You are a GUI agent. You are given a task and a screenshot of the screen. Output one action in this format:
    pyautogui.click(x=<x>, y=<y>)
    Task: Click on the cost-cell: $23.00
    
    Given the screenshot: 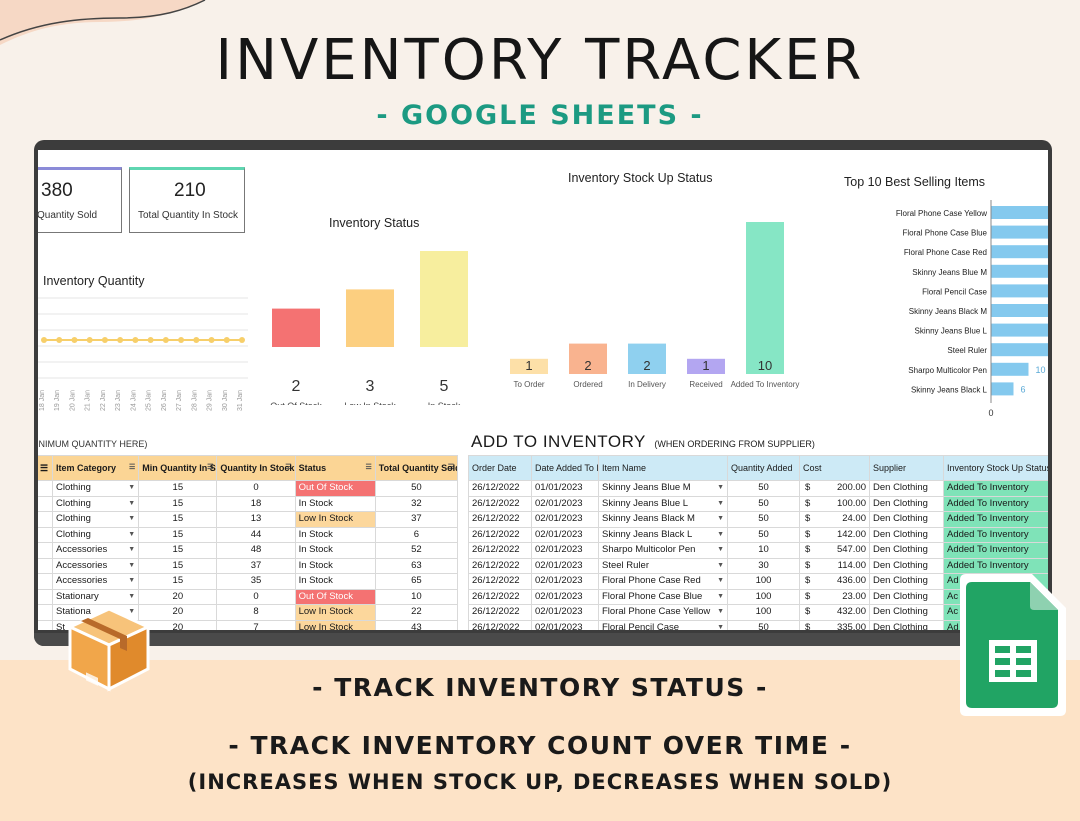 What is the action you would take?
    pyautogui.click(x=834, y=596)
    